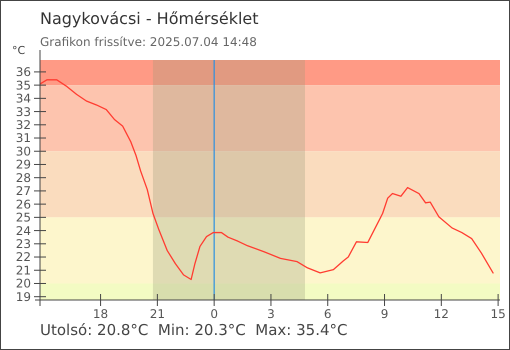  What do you see at coordinates (149, 18) in the screenshot?
I see `chart-title: Nagykovácsi - Hőmérséklet` at bounding box center [149, 18].